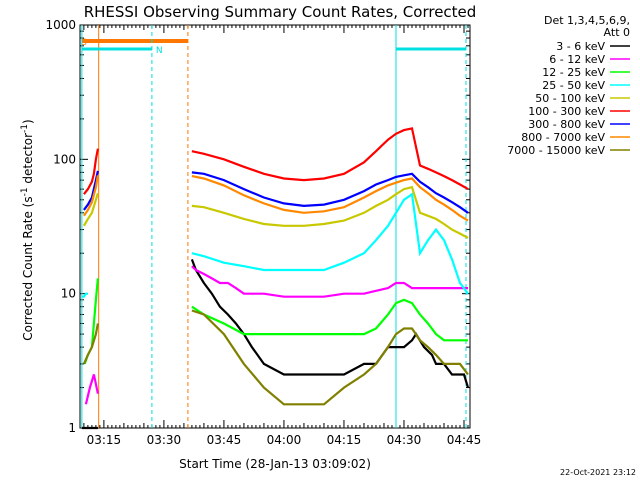 This screenshot has height=480, width=640. I want to click on x-tick-label: 04:15, so click(344, 440).